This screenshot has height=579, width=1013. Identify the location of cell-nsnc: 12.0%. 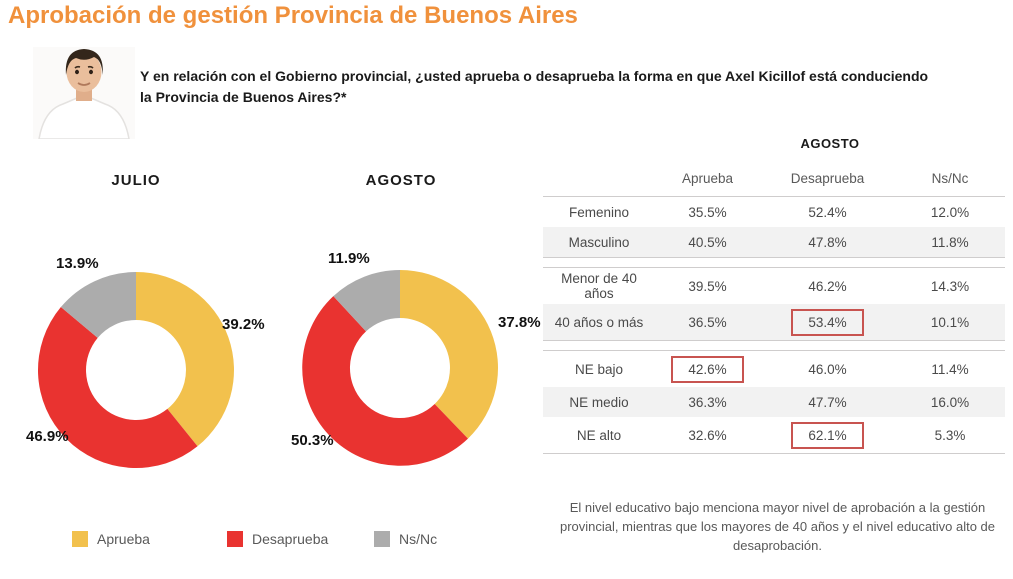
(950, 212).